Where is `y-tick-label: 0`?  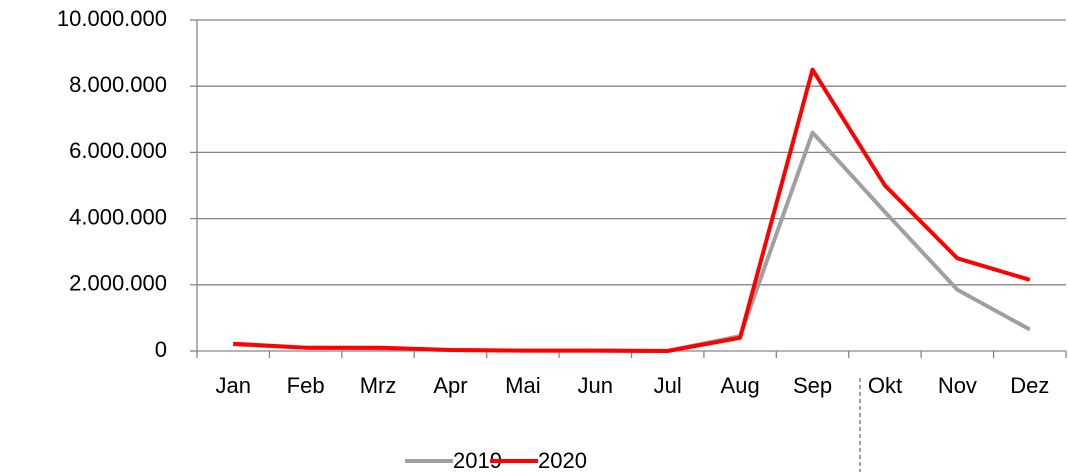
y-tick-label: 0 is located at coordinates (161, 349).